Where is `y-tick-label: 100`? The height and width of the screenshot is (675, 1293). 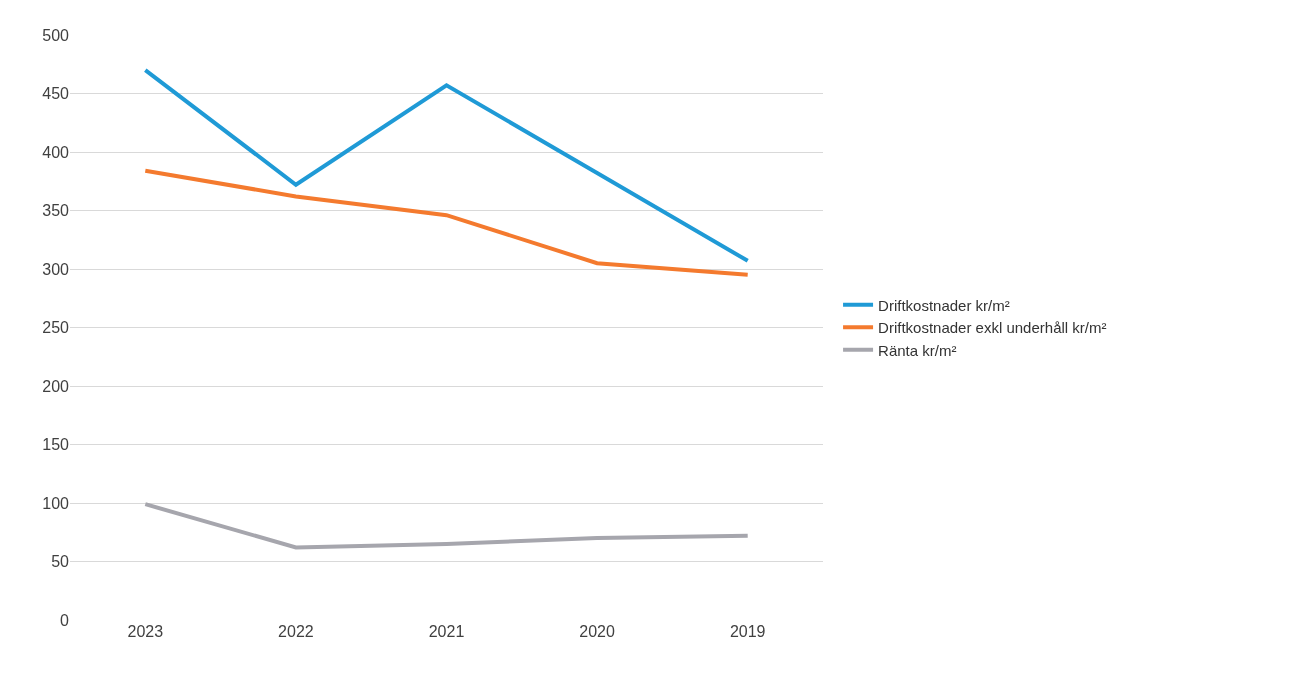
y-tick-label: 100 is located at coordinates (56, 503).